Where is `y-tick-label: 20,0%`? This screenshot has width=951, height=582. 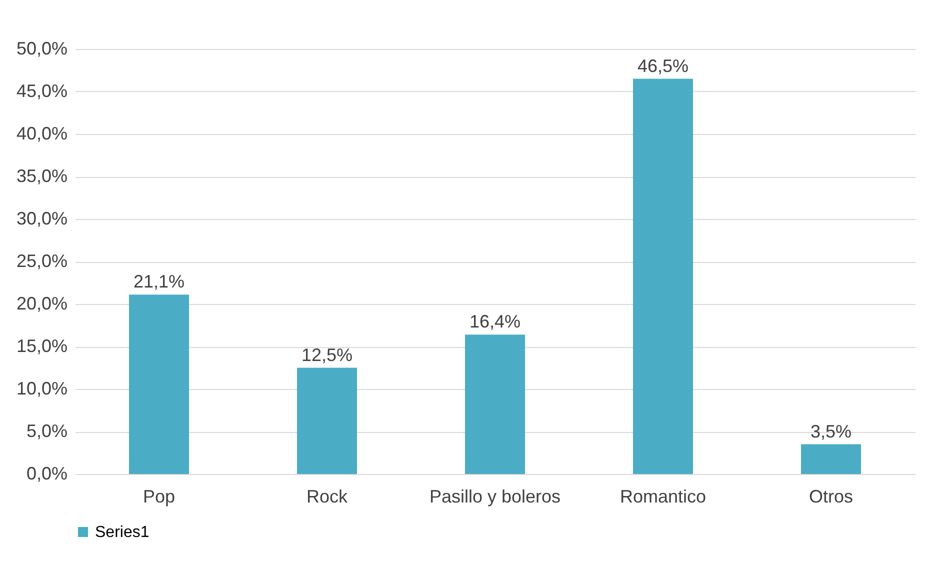 y-tick-label: 20,0% is located at coordinates (42, 304).